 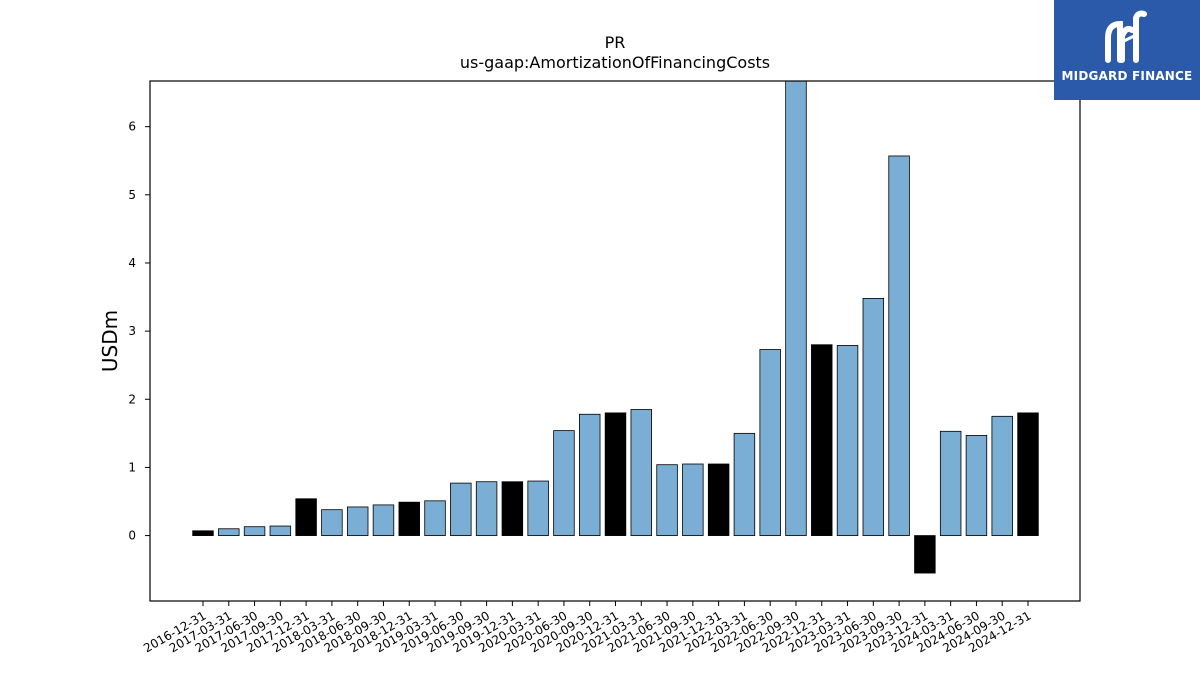 I want to click on y-tick-label: 5, so click(x=132, y=195).